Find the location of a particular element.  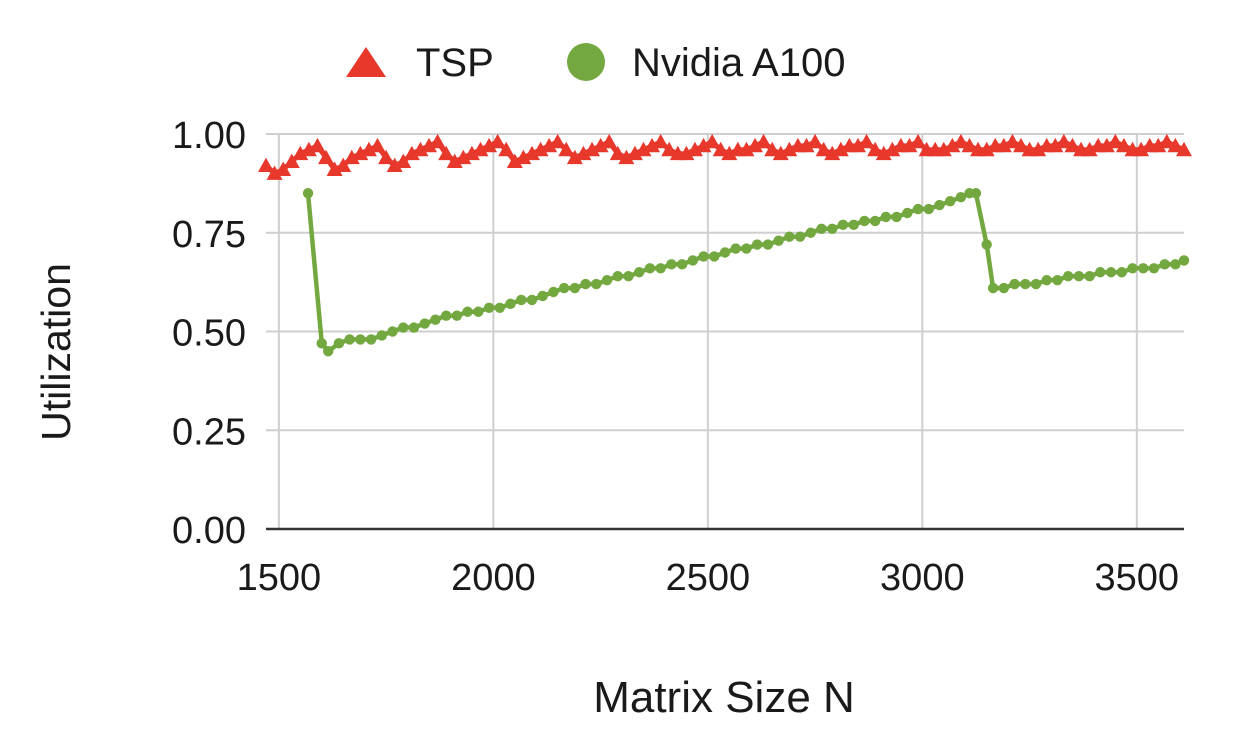

series-tsp is located at coordinates (725, 156).